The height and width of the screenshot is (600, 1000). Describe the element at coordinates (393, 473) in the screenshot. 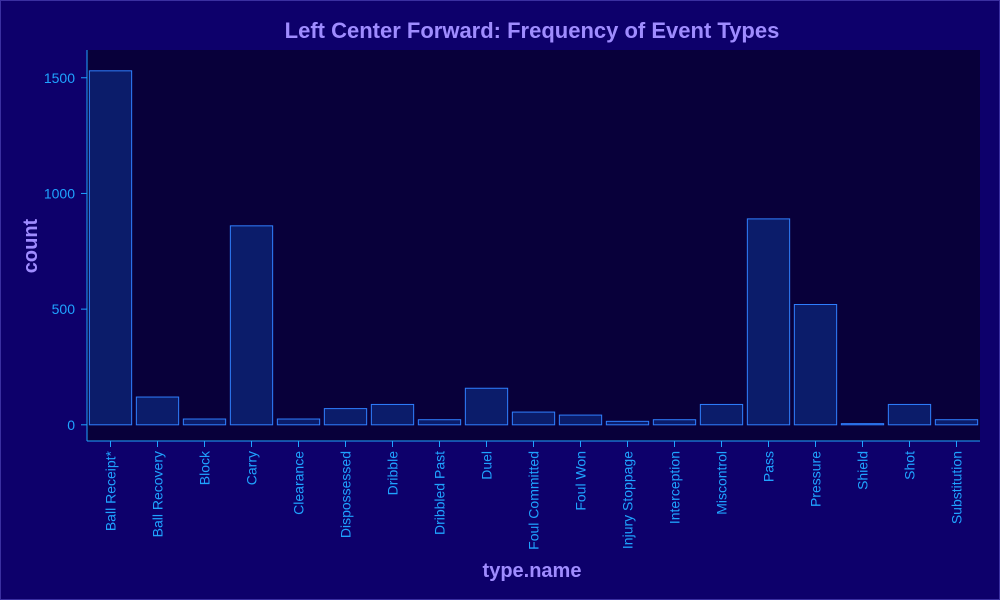

I see `x-tick-label: Dribble` at that location.